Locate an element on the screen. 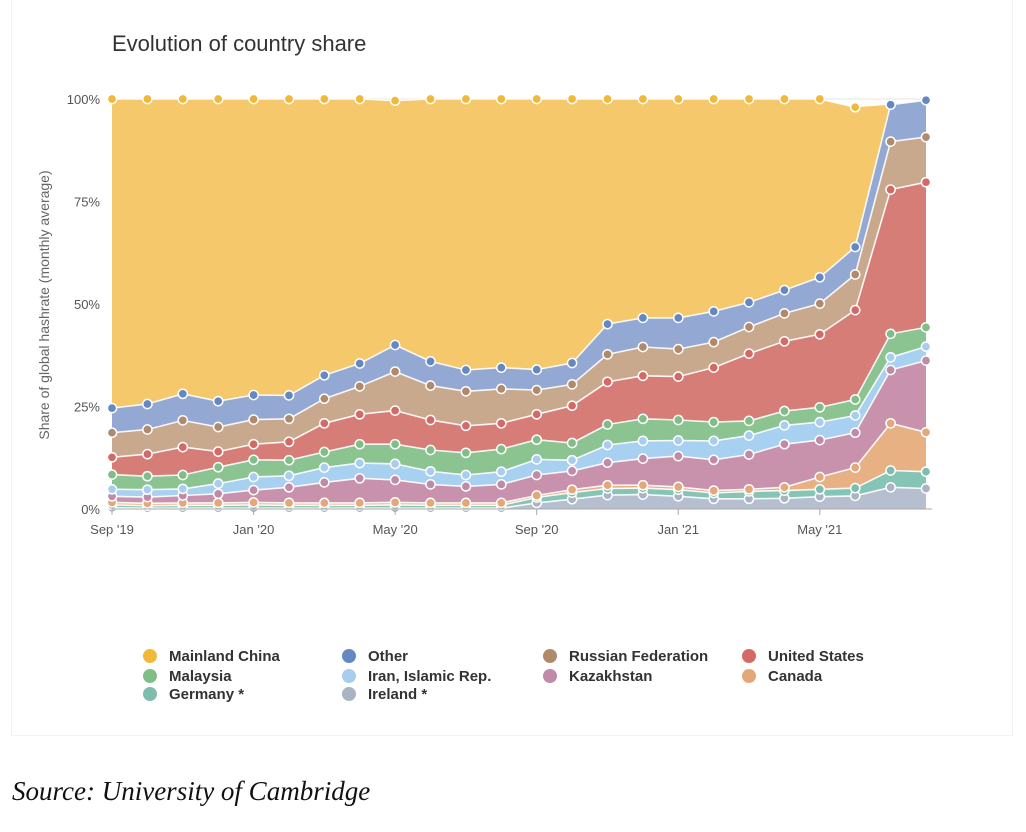  legend-item-united-states: United States is located at coordinates (803, 656).